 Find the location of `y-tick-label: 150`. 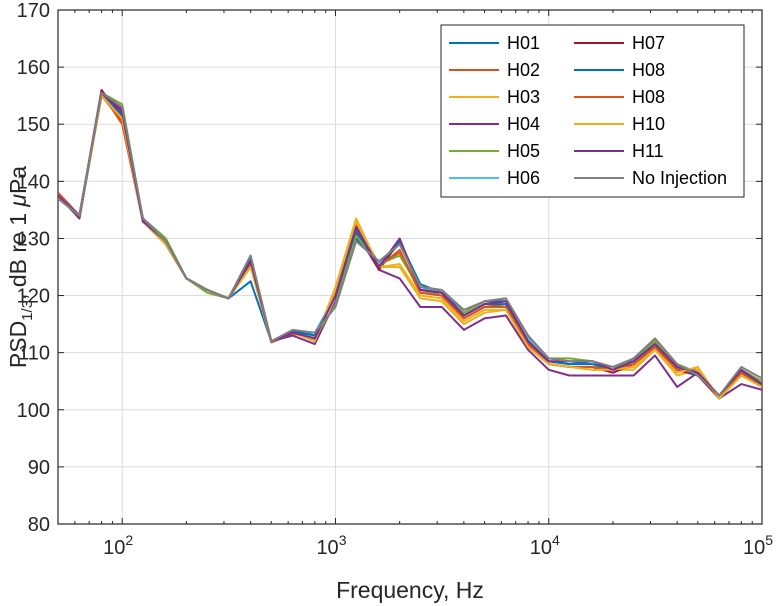

y-tick-label: 150 is located at coordinates (33, 125).